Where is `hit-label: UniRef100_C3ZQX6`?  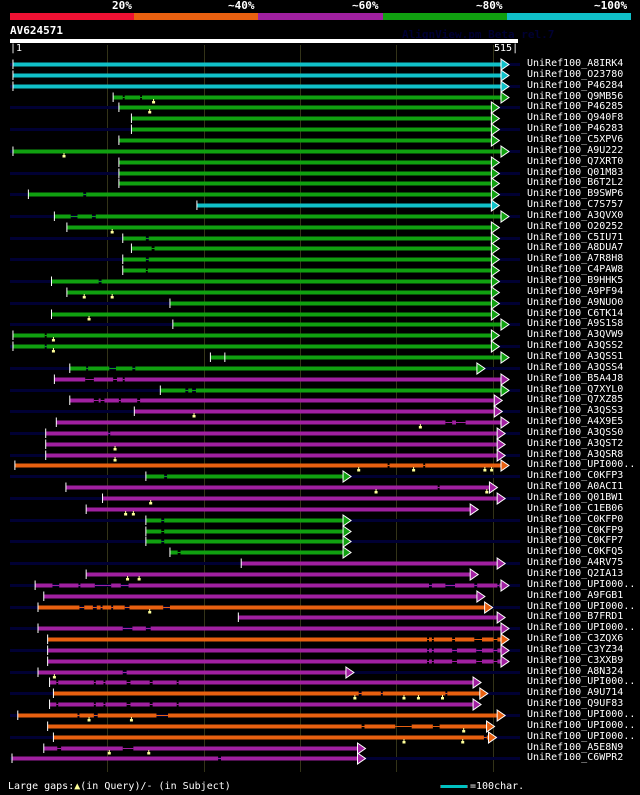
hit-label: UniRef100_C3ZQX6 is located at coordinates (575, 638).